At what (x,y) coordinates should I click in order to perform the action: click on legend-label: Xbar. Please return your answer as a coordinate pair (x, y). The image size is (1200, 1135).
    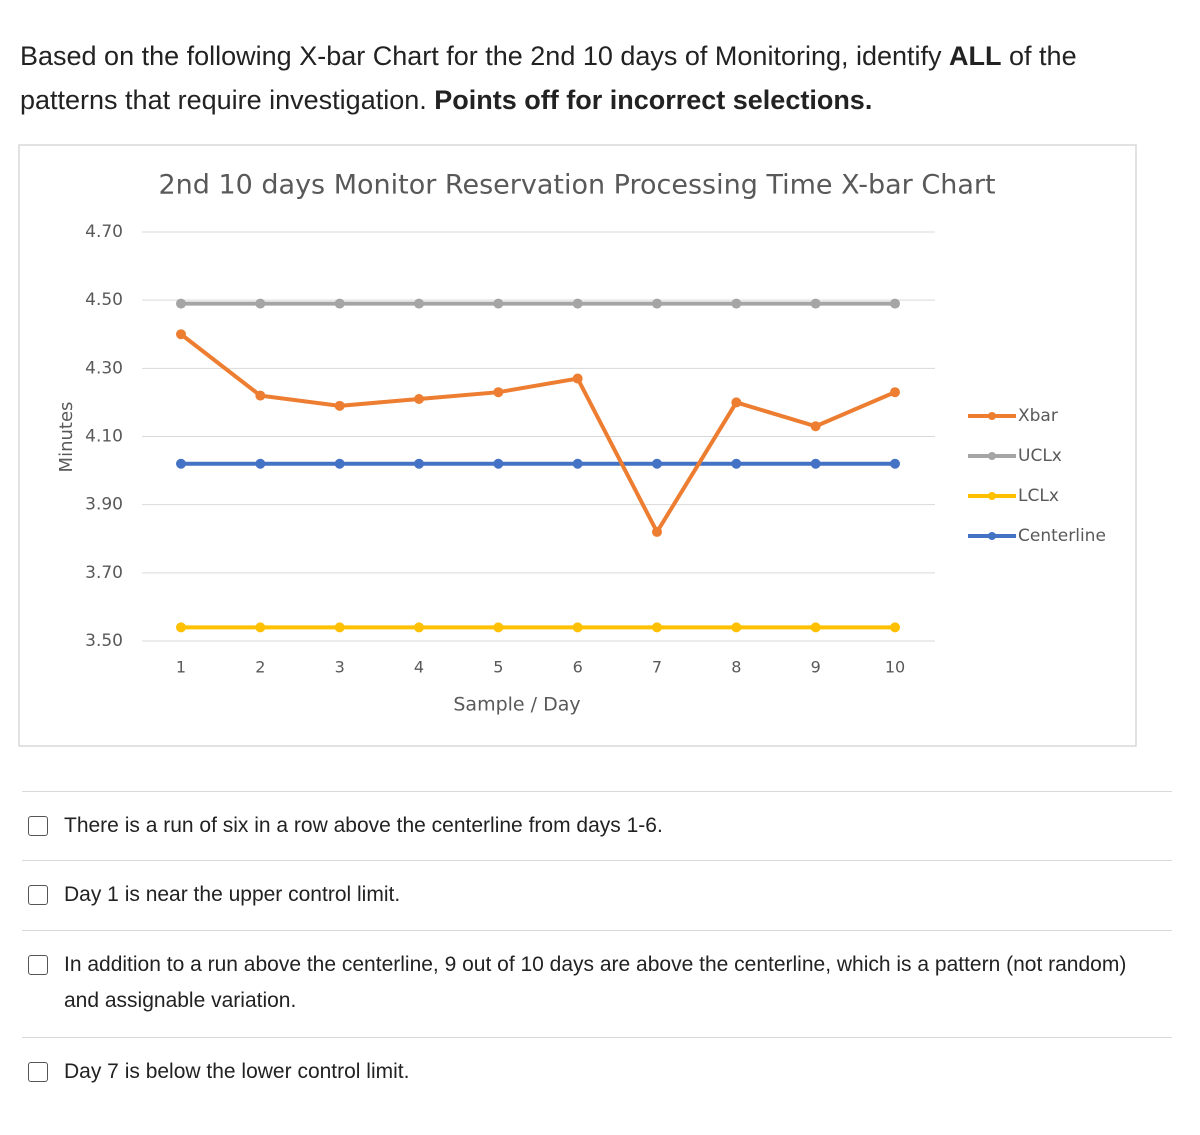
    Looking at the image, I should click on (1038, 416).